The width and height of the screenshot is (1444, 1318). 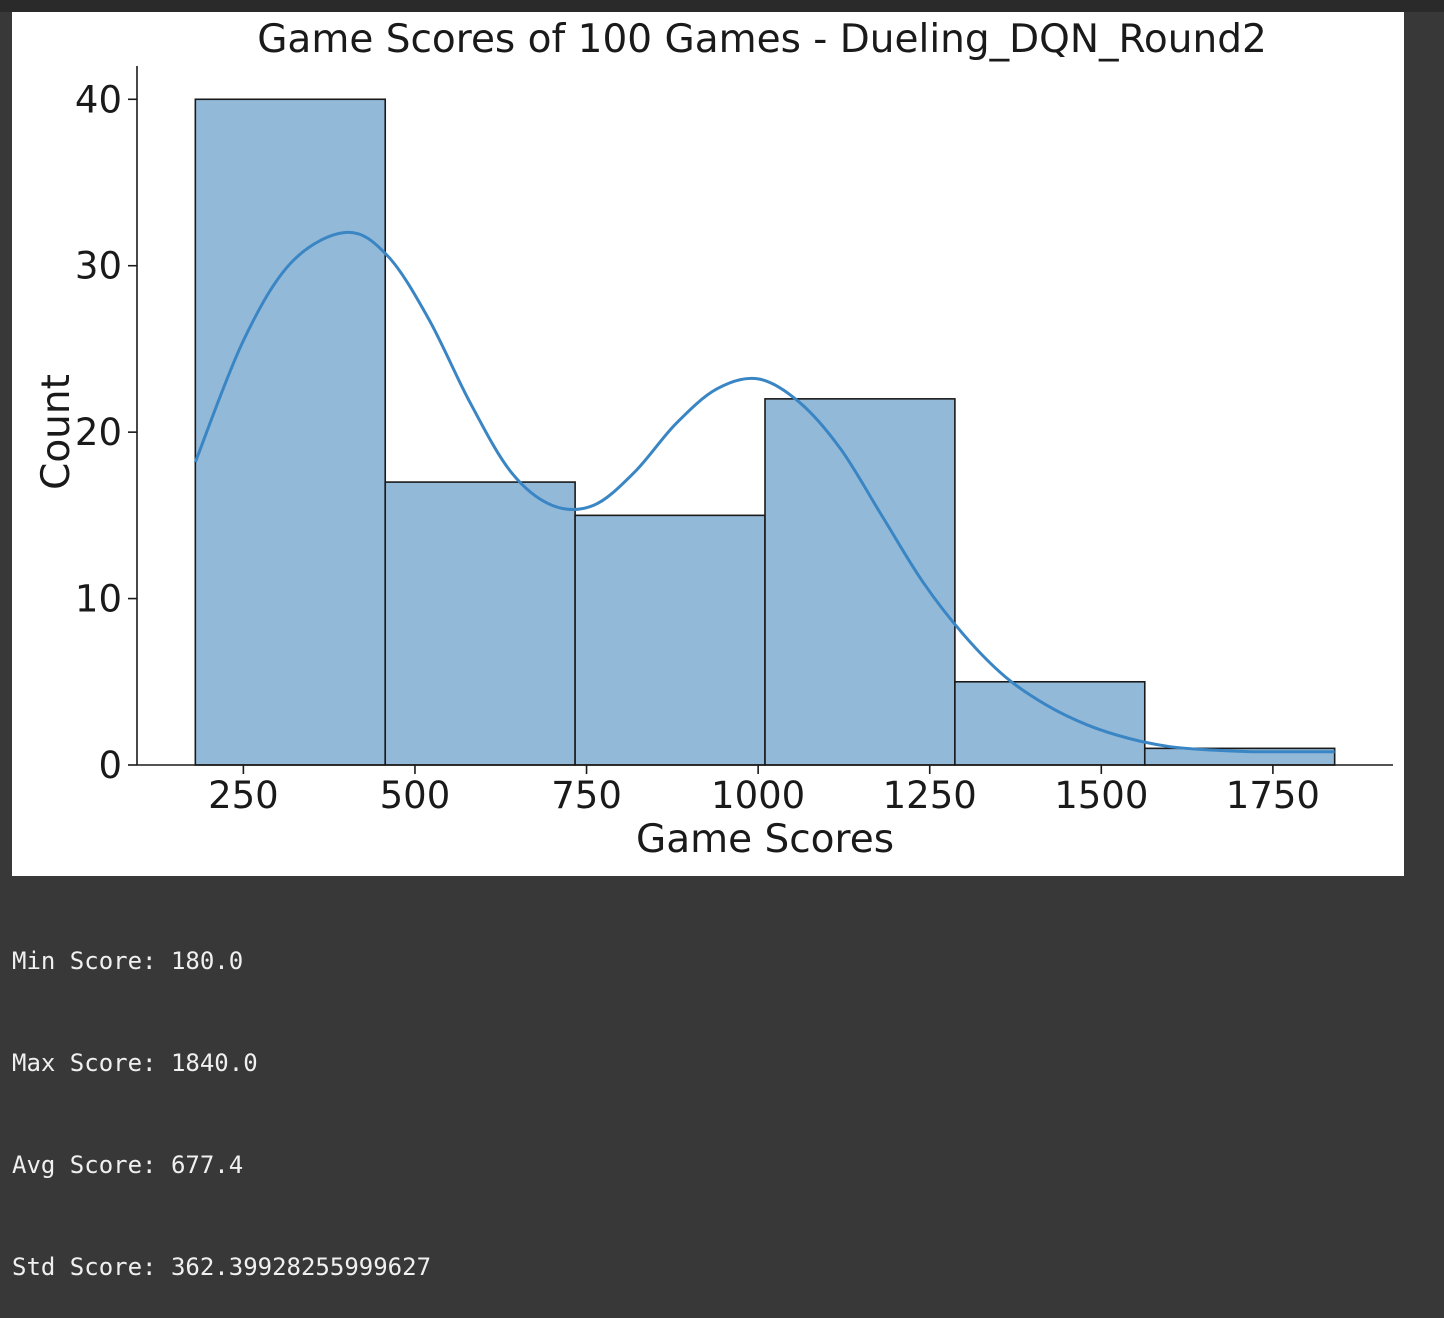 What do you see at coordinates (98, 266) in the screenshot?
I see `y-tick-label: 30` at bounding box center [98, 266].